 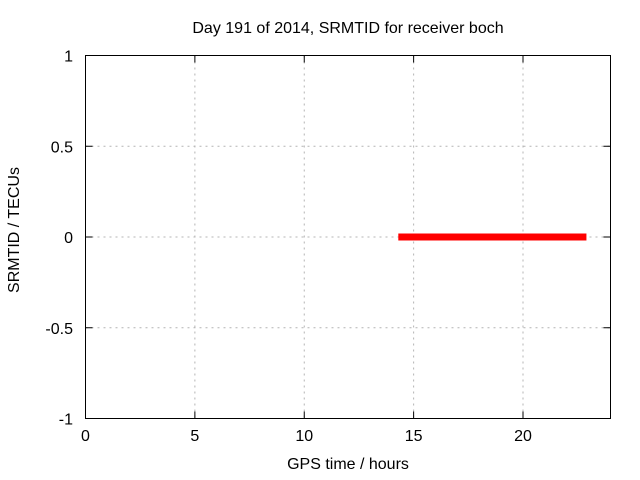 I want to click on x-axis-label: GPS time / hours, so click(x=348, y=464).